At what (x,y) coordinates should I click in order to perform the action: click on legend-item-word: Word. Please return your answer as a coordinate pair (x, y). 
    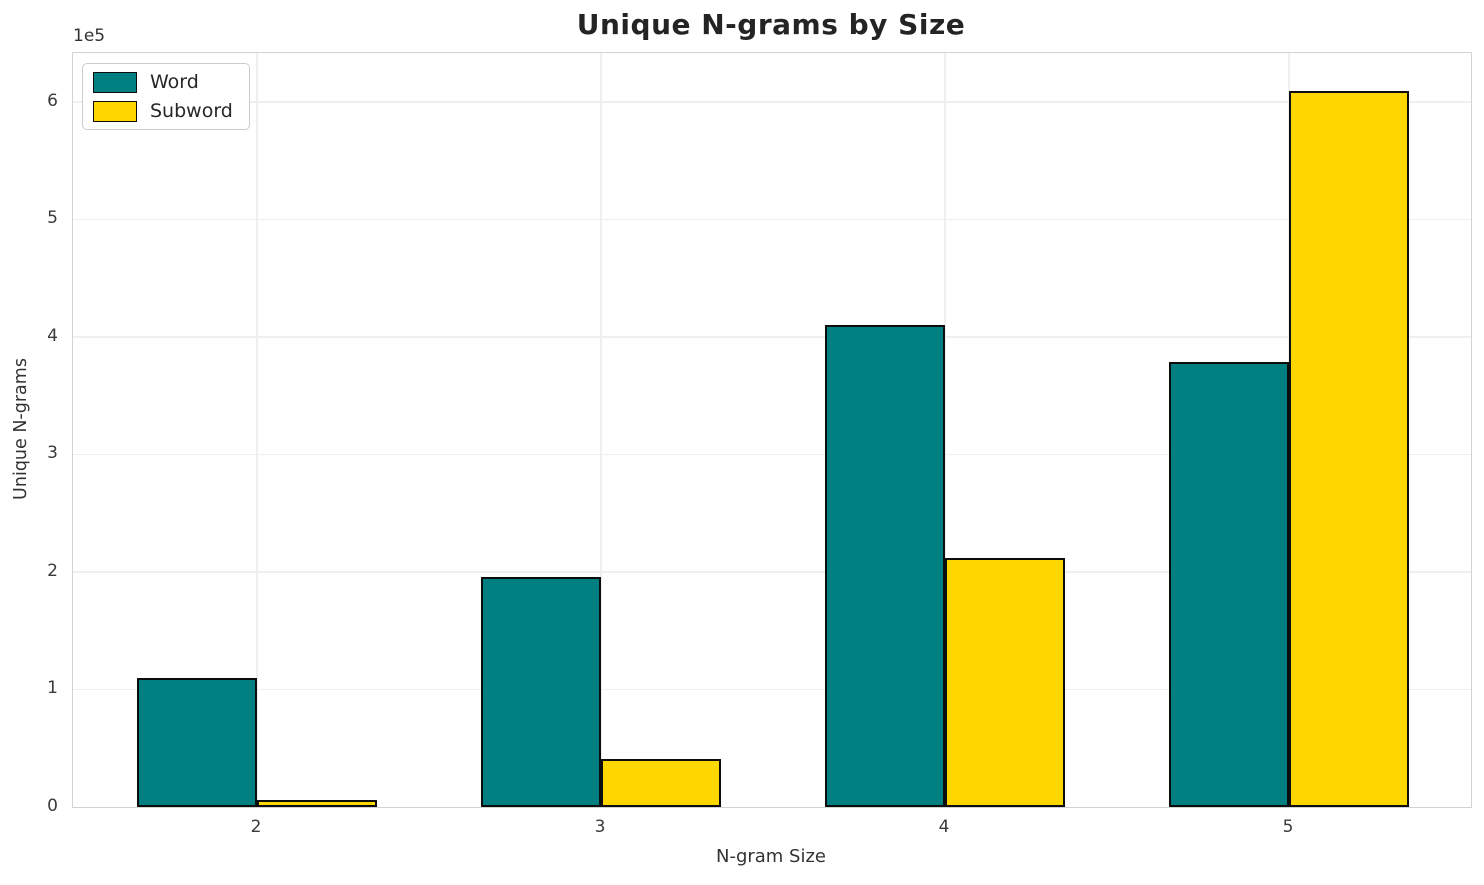
    Looking at the image, I should click on (163, 82).